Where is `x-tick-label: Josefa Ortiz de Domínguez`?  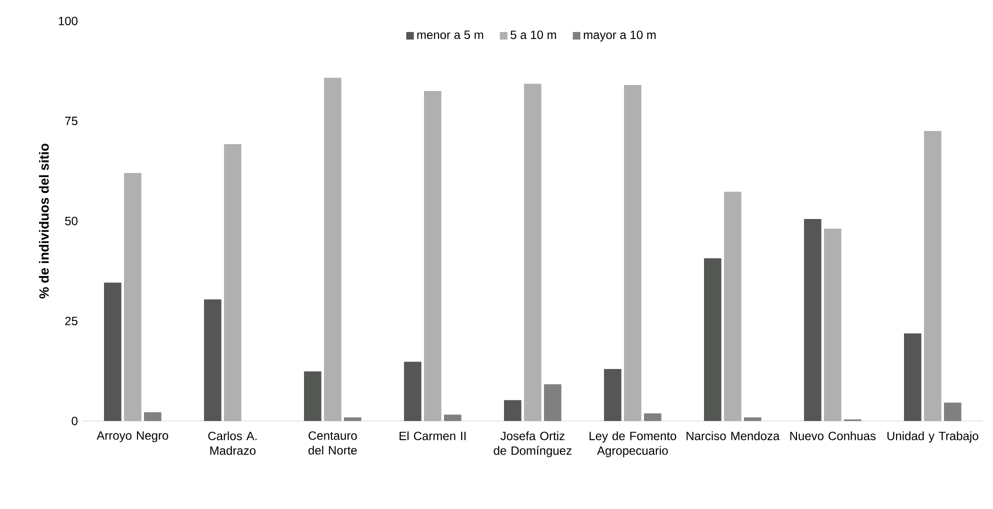
x-tick-label: Josefa Ortiz de Domínguez is located at coordinates (533, 444).